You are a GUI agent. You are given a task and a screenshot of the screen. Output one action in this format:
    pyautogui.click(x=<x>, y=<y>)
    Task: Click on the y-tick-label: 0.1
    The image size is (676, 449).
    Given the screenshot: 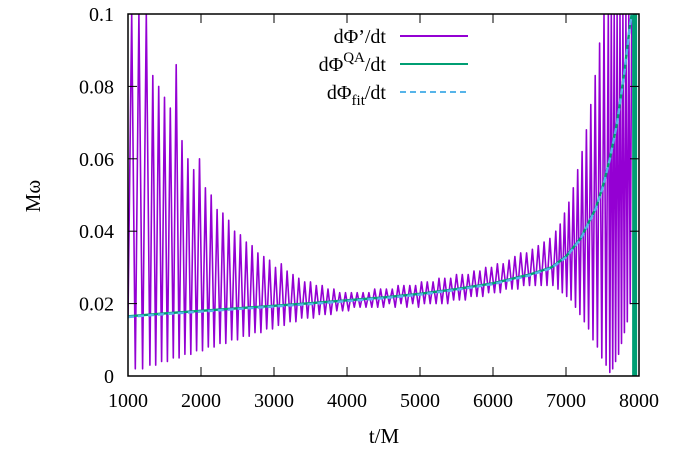 What is the action you would take?
    pyautogui.click(x=101, y=15)
    